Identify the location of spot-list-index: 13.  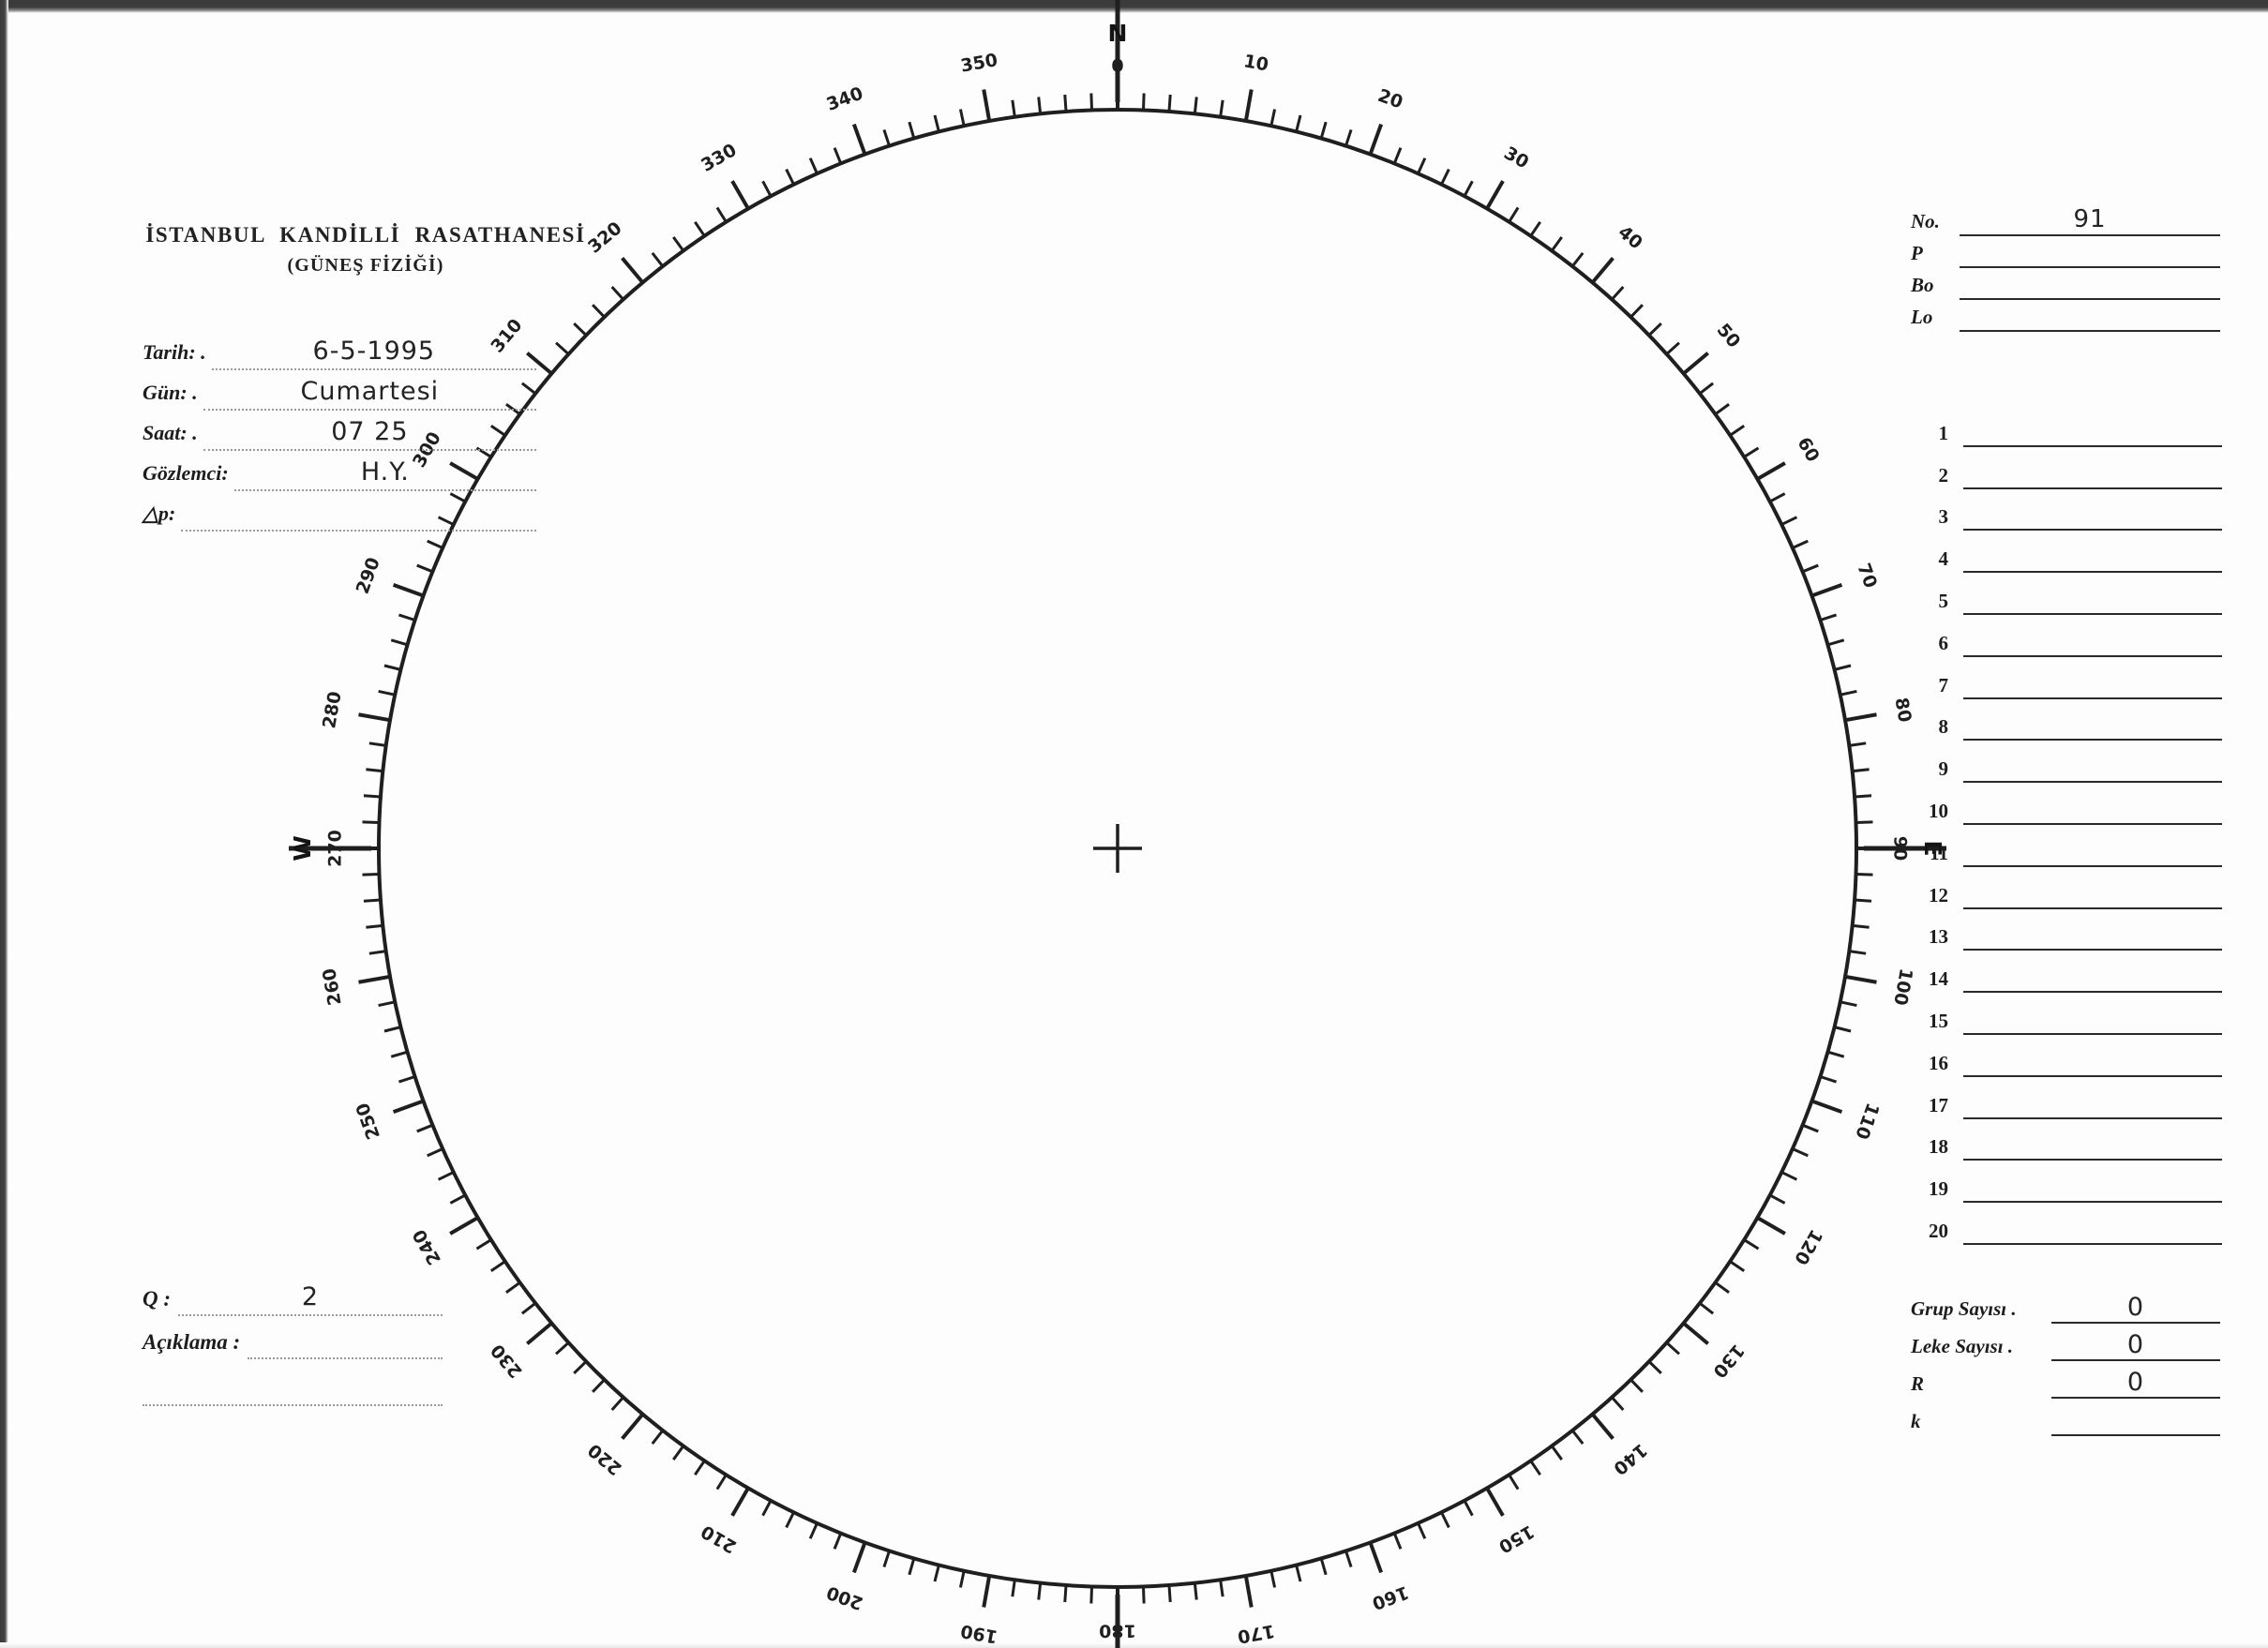
(1938, 937).